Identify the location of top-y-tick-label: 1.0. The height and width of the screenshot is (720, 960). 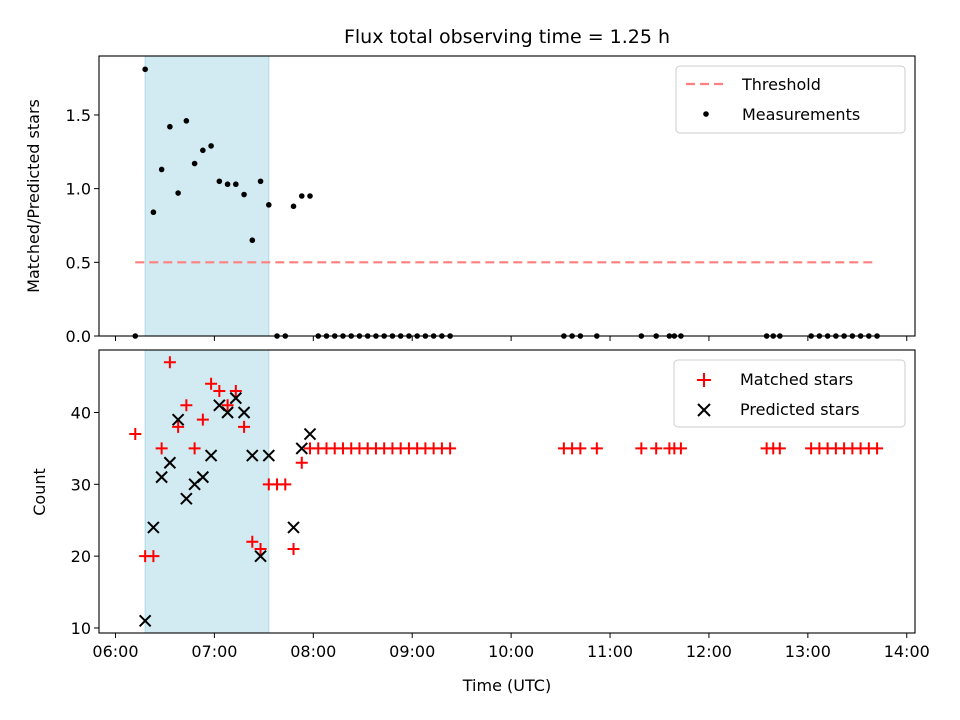
(78, 189).